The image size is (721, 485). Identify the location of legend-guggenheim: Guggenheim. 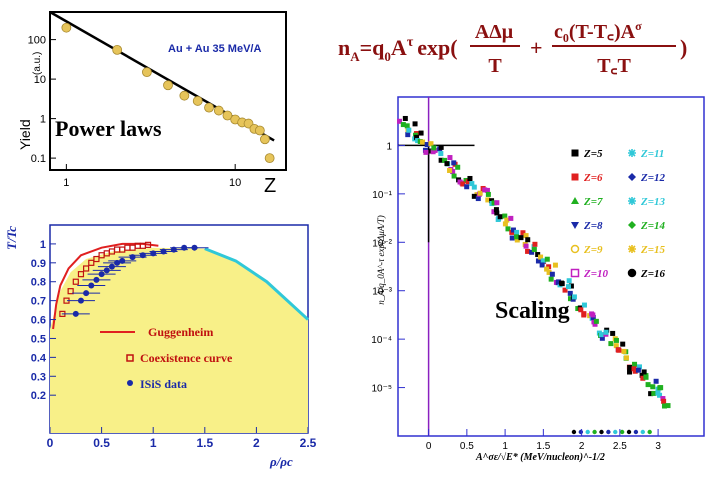
(180, 332).